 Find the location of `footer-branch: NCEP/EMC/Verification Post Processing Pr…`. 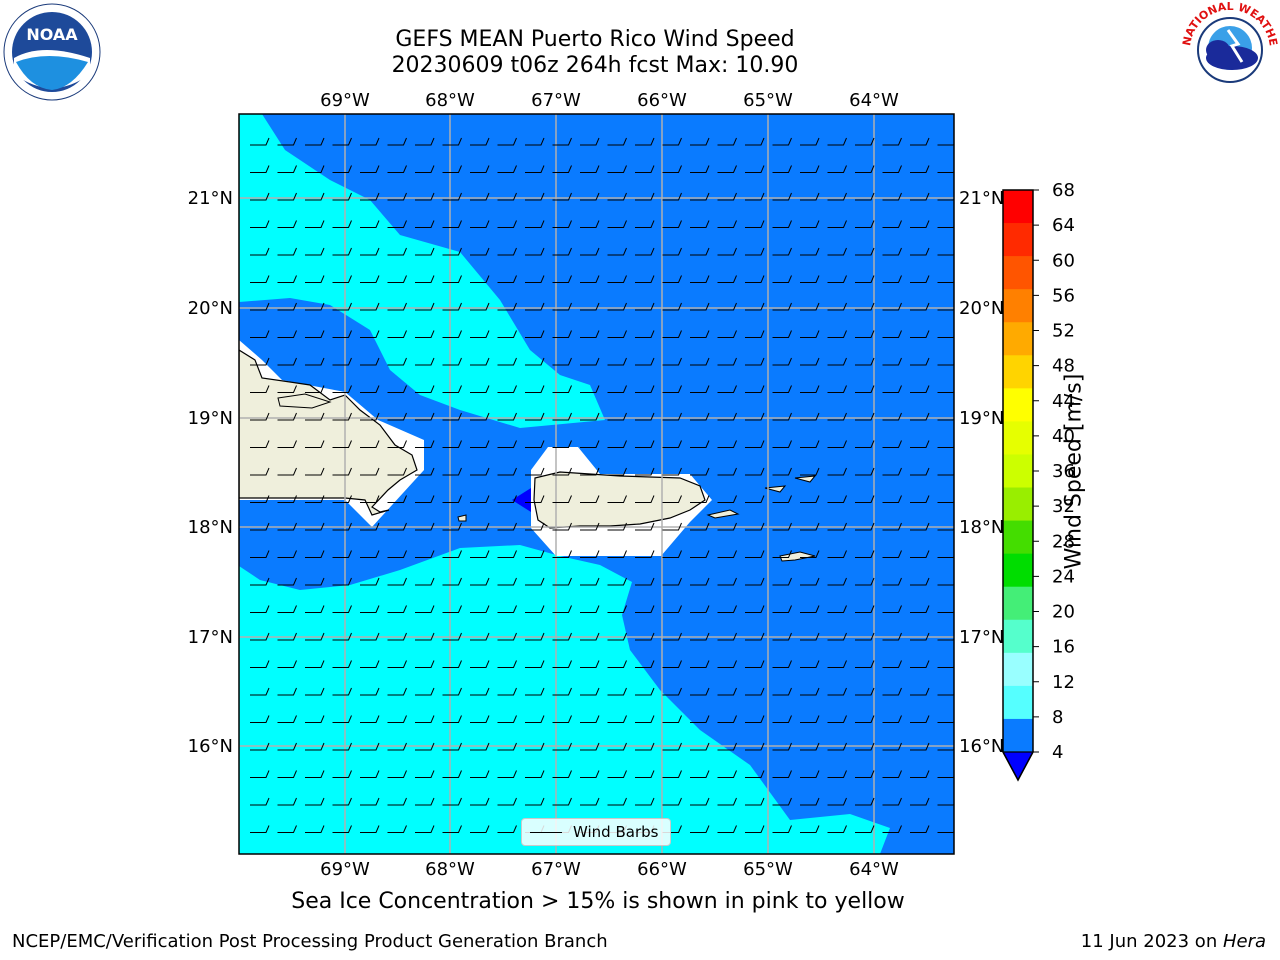

footer-branch: NCEP/EMC/Verification Post Processing Pr… is located at coordinates (310, 941).